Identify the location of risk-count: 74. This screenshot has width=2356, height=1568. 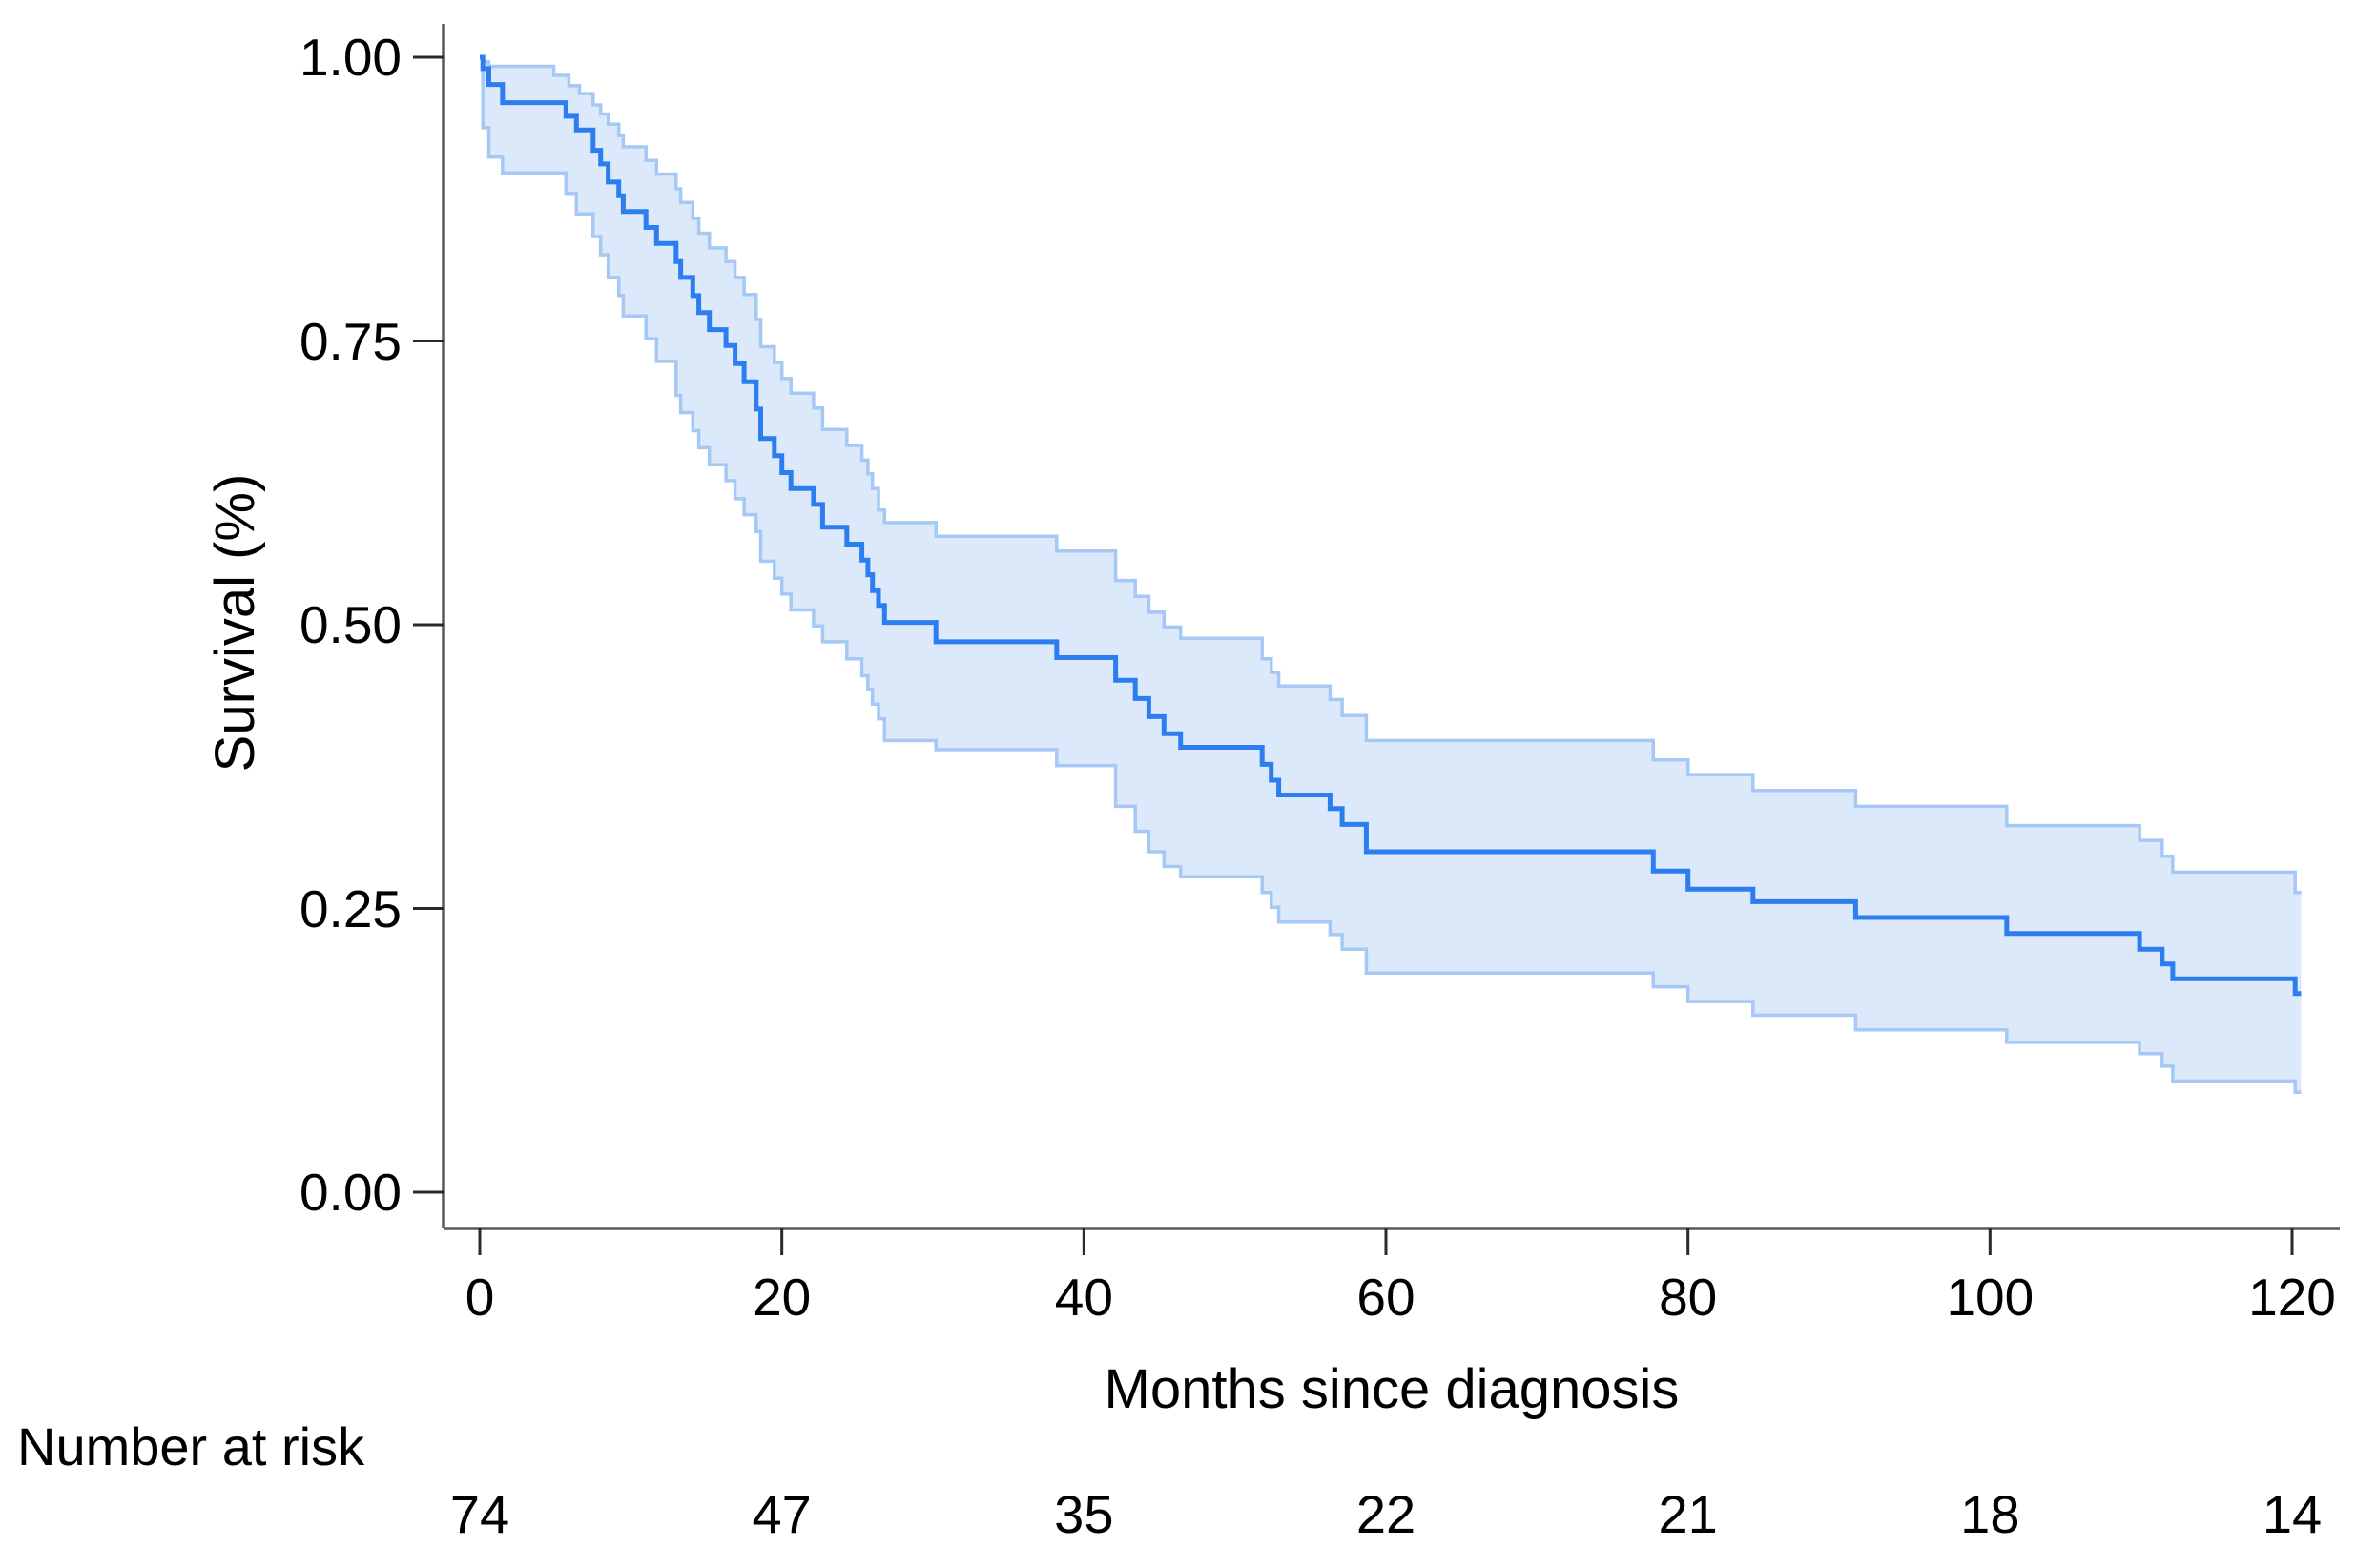
(479, 1514).